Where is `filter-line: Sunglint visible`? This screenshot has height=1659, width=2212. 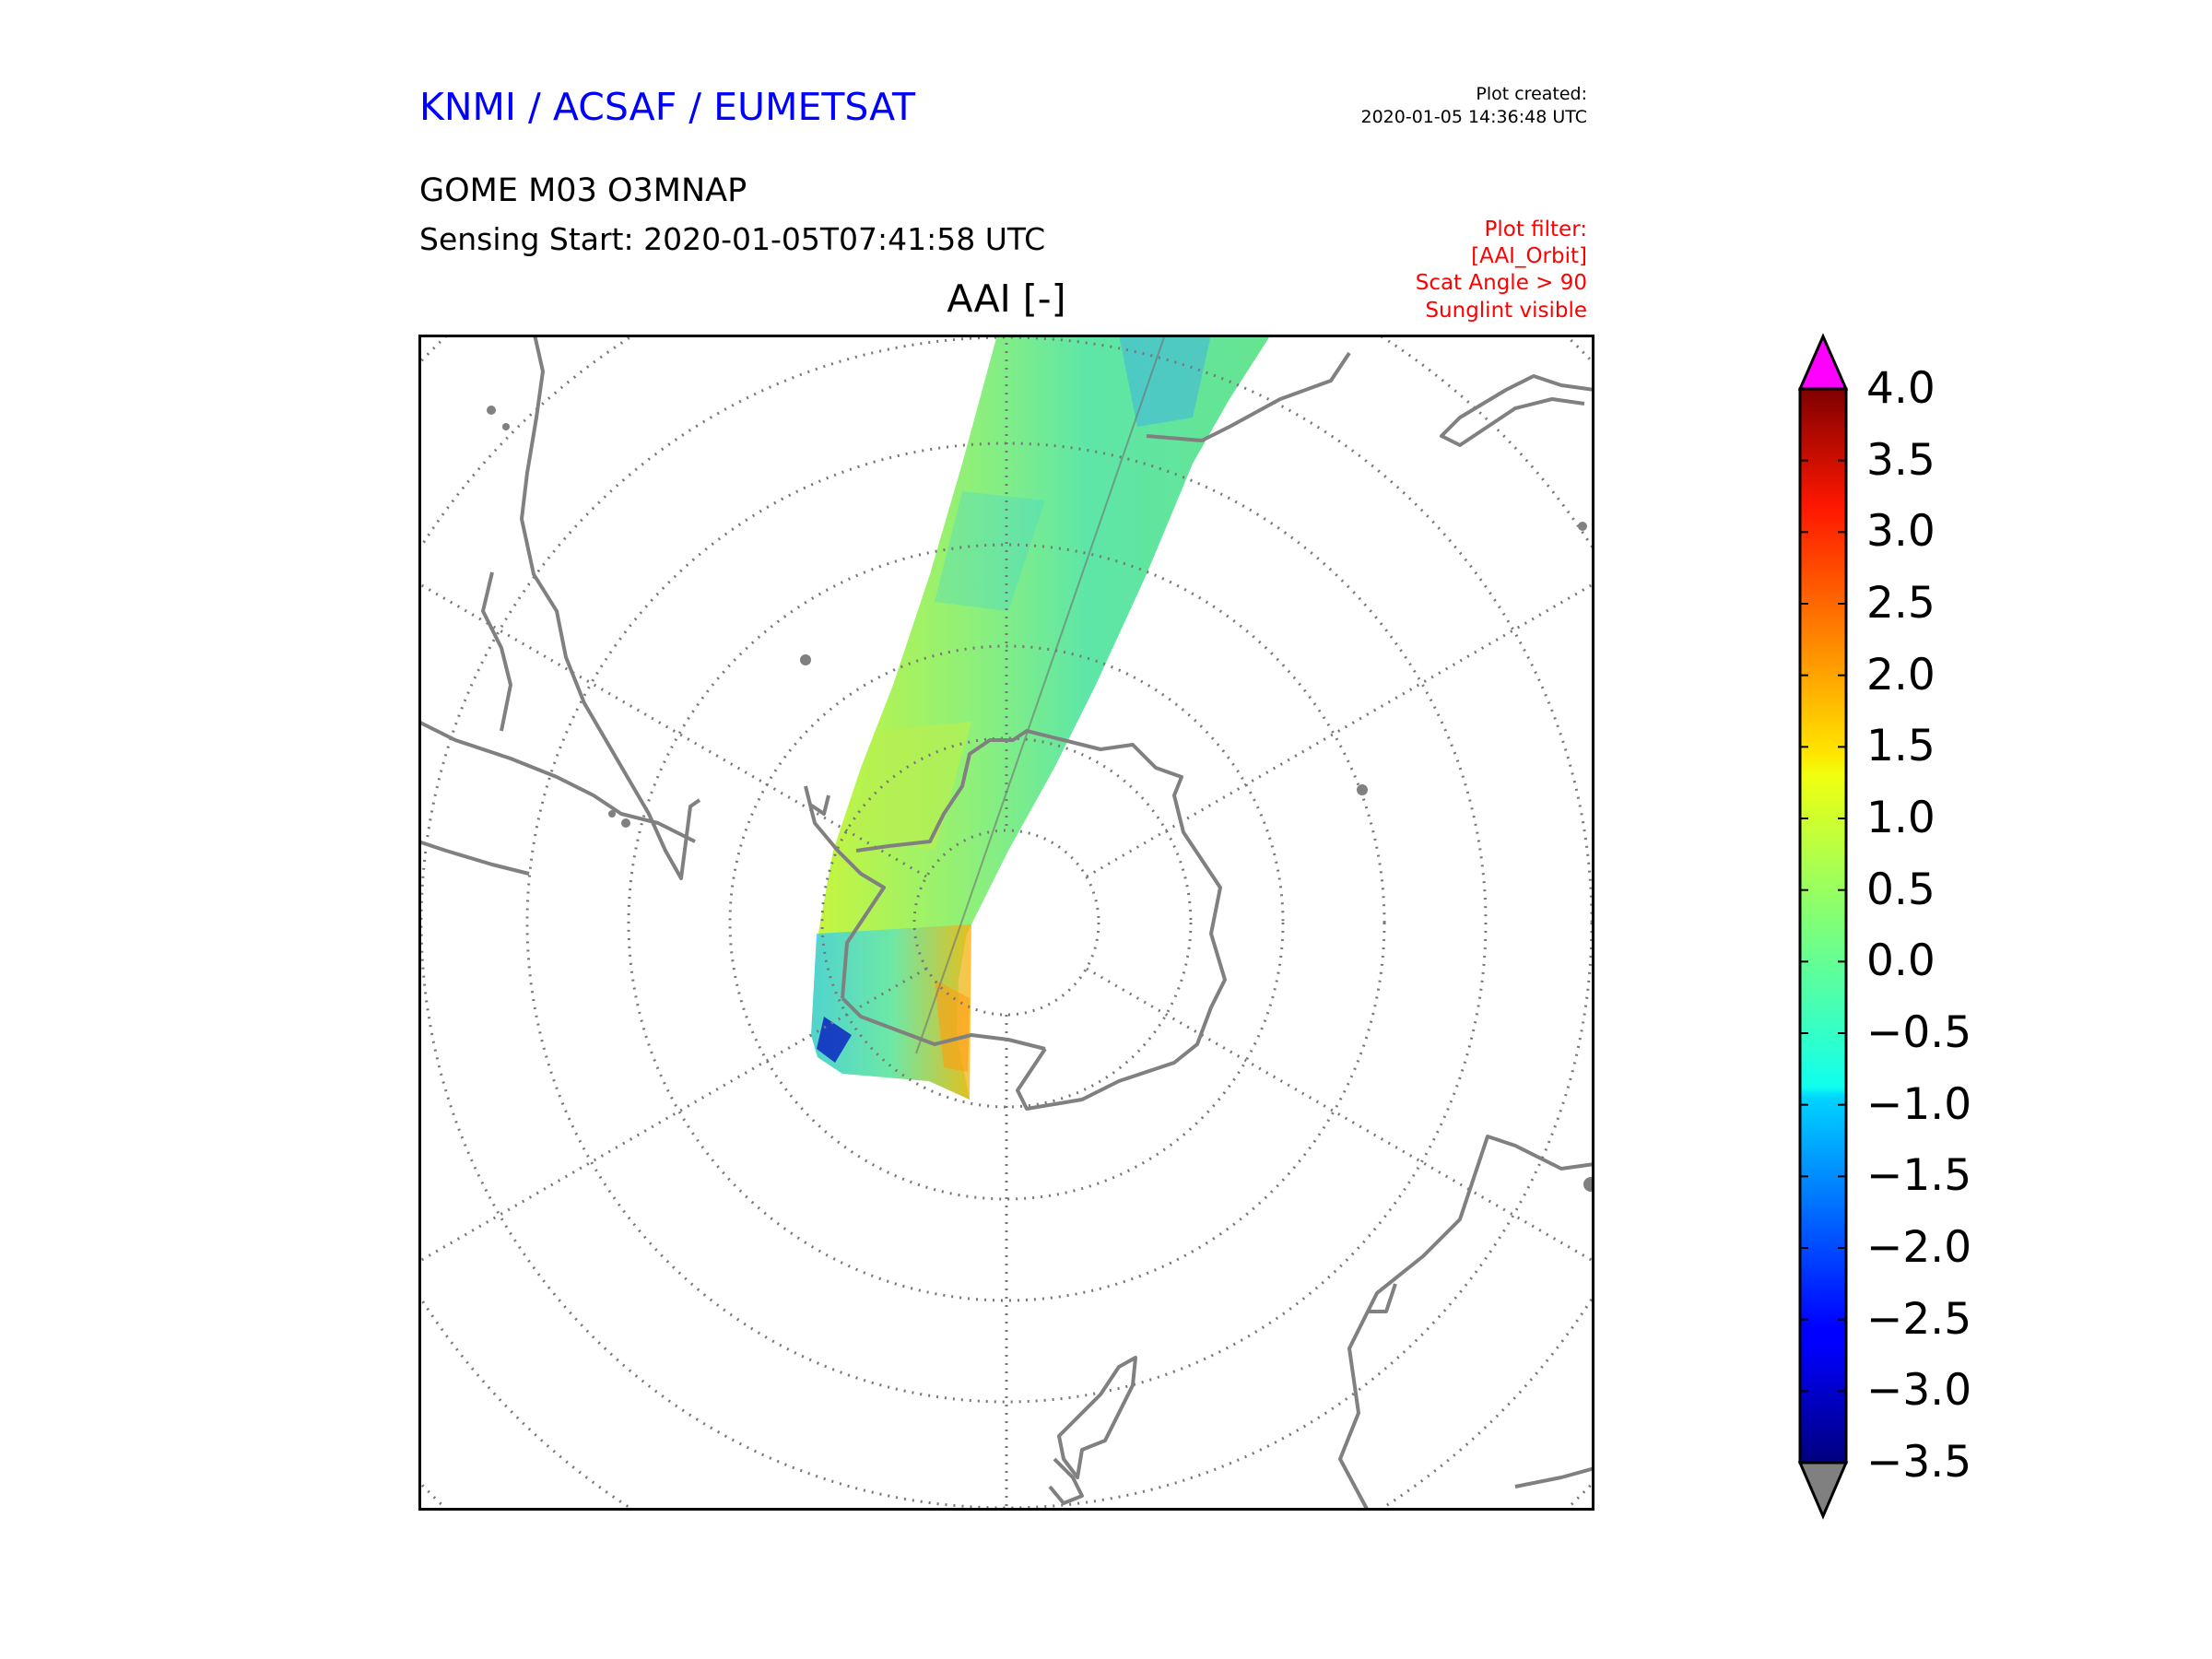 filter-line: Sunglint visible is located at coordinates (1506, 310).